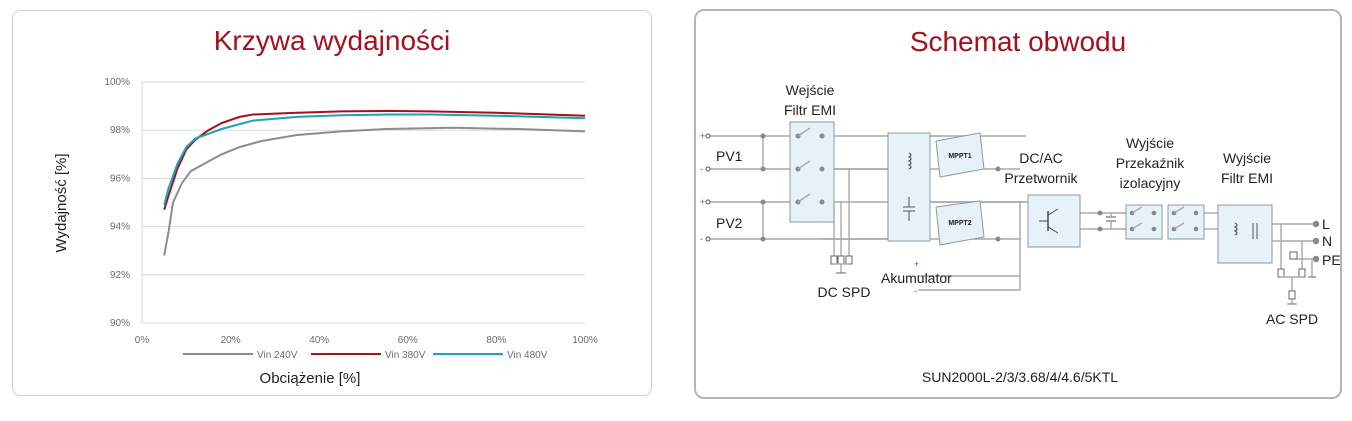 This screenshot has height=421, width=1352. Describe the element at coordinates (705, 187) in the screenshot. I see `input-terminals: + - + -` at that location.